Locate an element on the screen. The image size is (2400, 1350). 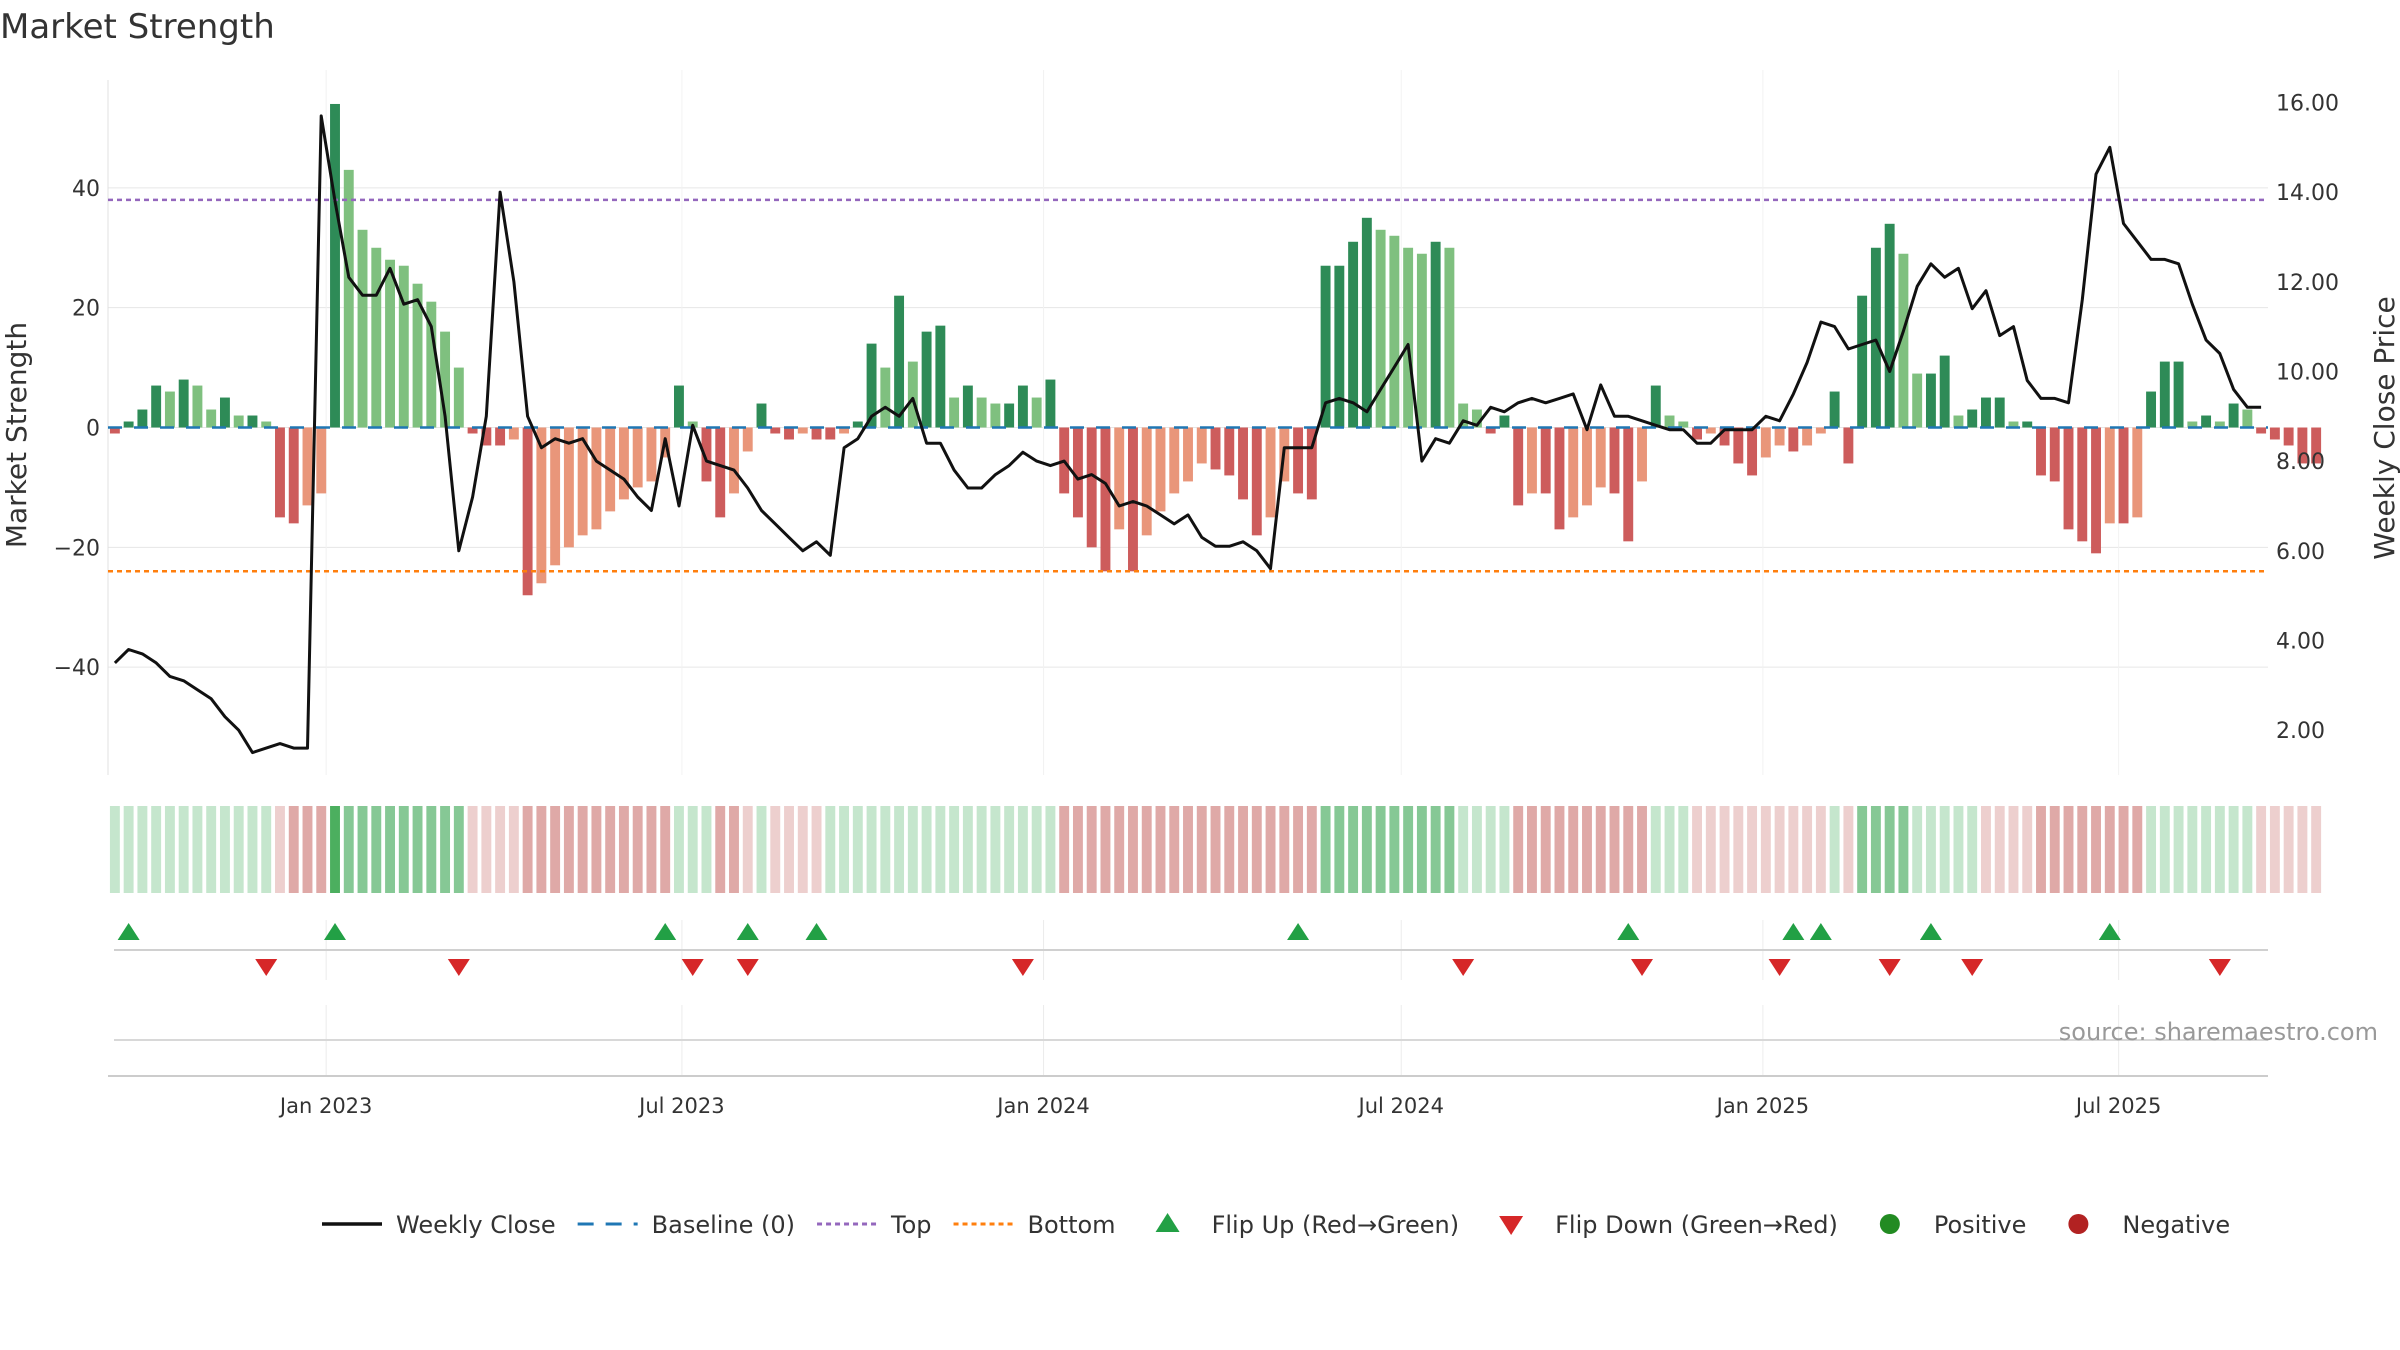
left-axis-ticks: 40 20 0 −20 −40 is located at coordinates (77, 429).